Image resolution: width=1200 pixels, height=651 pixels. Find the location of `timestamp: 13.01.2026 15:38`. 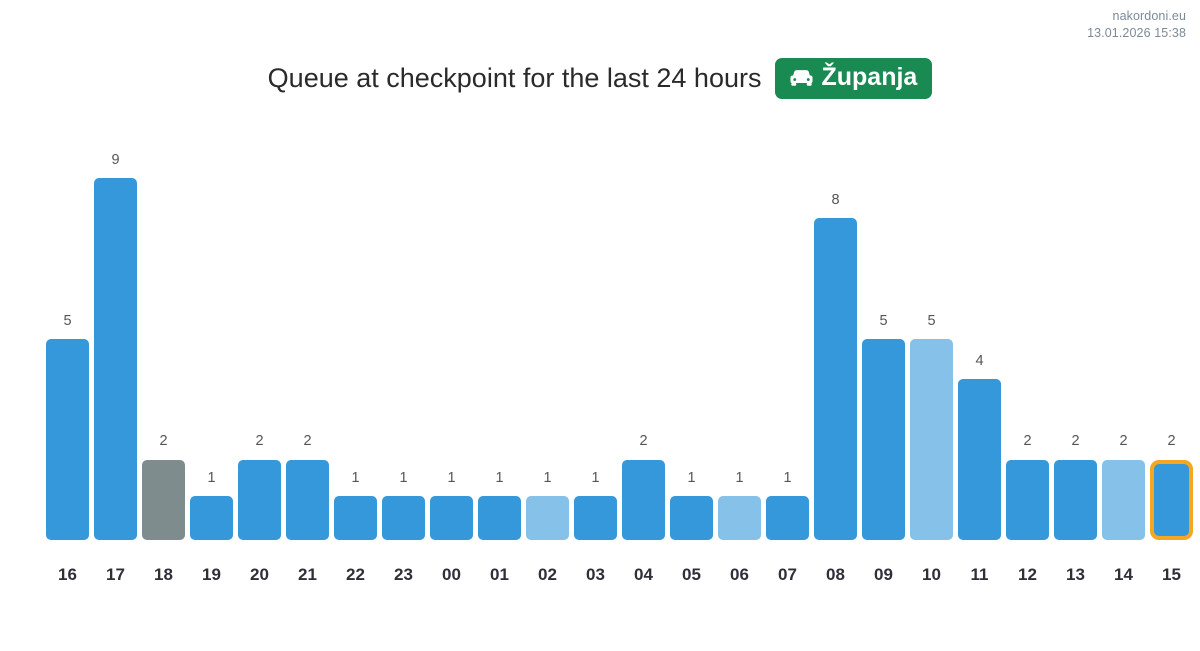

timestamp: 13.01.2026 15:38 is located at coordinates (1136, 32).